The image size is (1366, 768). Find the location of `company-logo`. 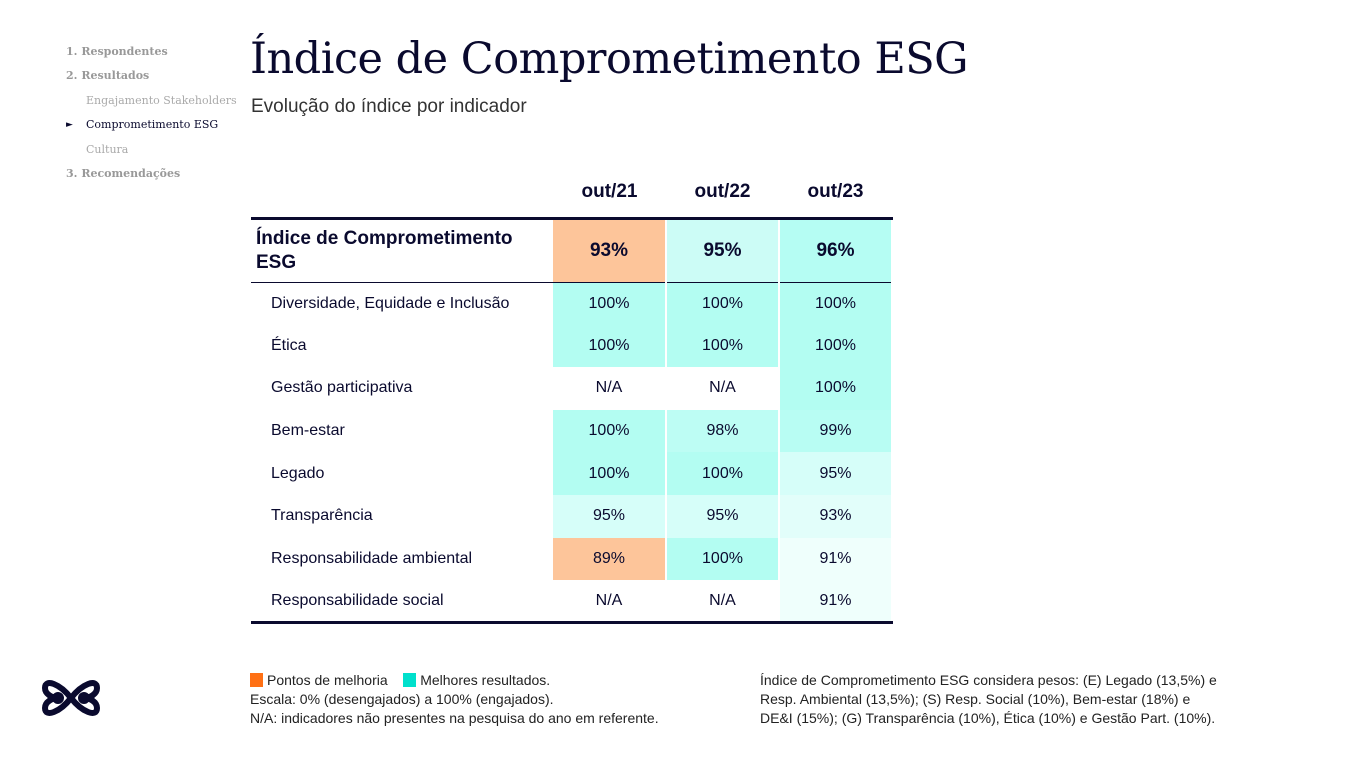

company-logo is located at coordinates (71, 700).